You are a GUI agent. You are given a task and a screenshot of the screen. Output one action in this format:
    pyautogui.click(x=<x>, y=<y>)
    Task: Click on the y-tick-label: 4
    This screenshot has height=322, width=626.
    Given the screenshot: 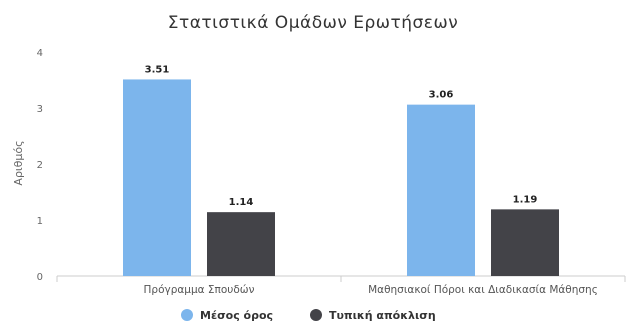 What is the action you would take?
    pyautogui.click(x=40, y=53)
    